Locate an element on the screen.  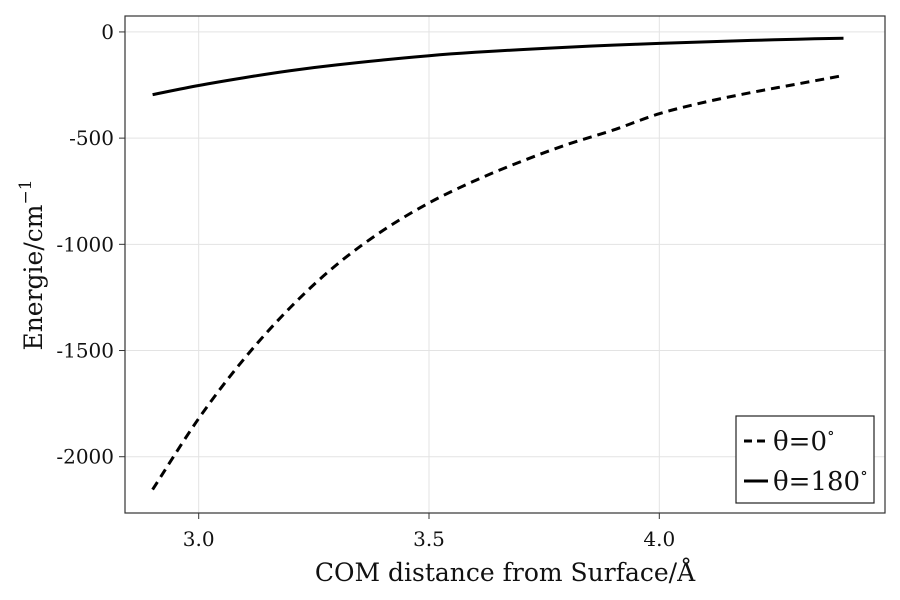
legend: θ=0∘ θ=180∘ is located at coordinates (805, 459).